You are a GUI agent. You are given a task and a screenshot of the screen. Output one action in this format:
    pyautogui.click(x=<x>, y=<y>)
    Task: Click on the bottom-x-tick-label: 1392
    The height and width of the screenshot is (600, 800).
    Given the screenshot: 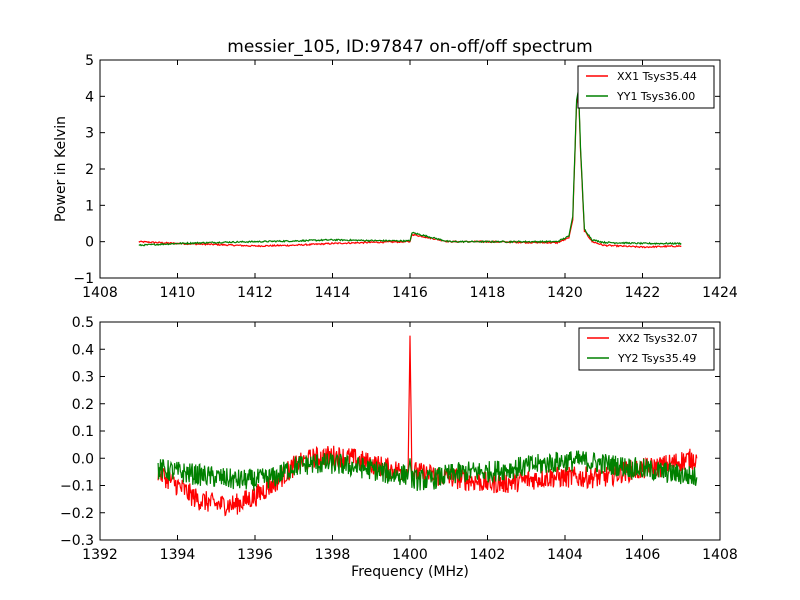 What is the action you would take?
    pyautogui.click(x=100, y=555)
    